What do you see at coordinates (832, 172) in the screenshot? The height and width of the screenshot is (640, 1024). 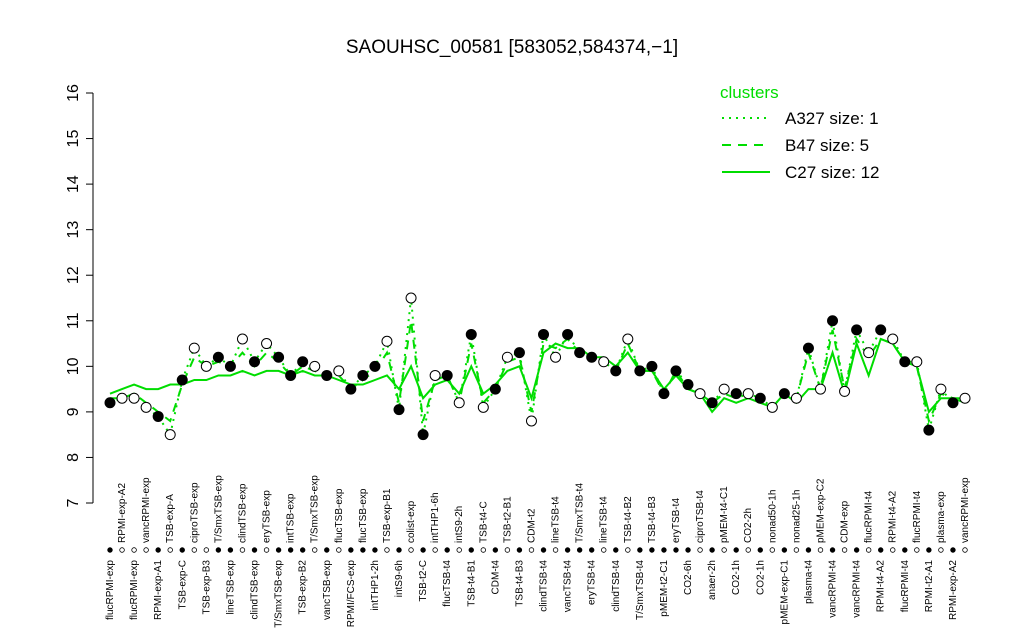 I see `legend-label: C27 size: 12` at bounding box center [832, 172].